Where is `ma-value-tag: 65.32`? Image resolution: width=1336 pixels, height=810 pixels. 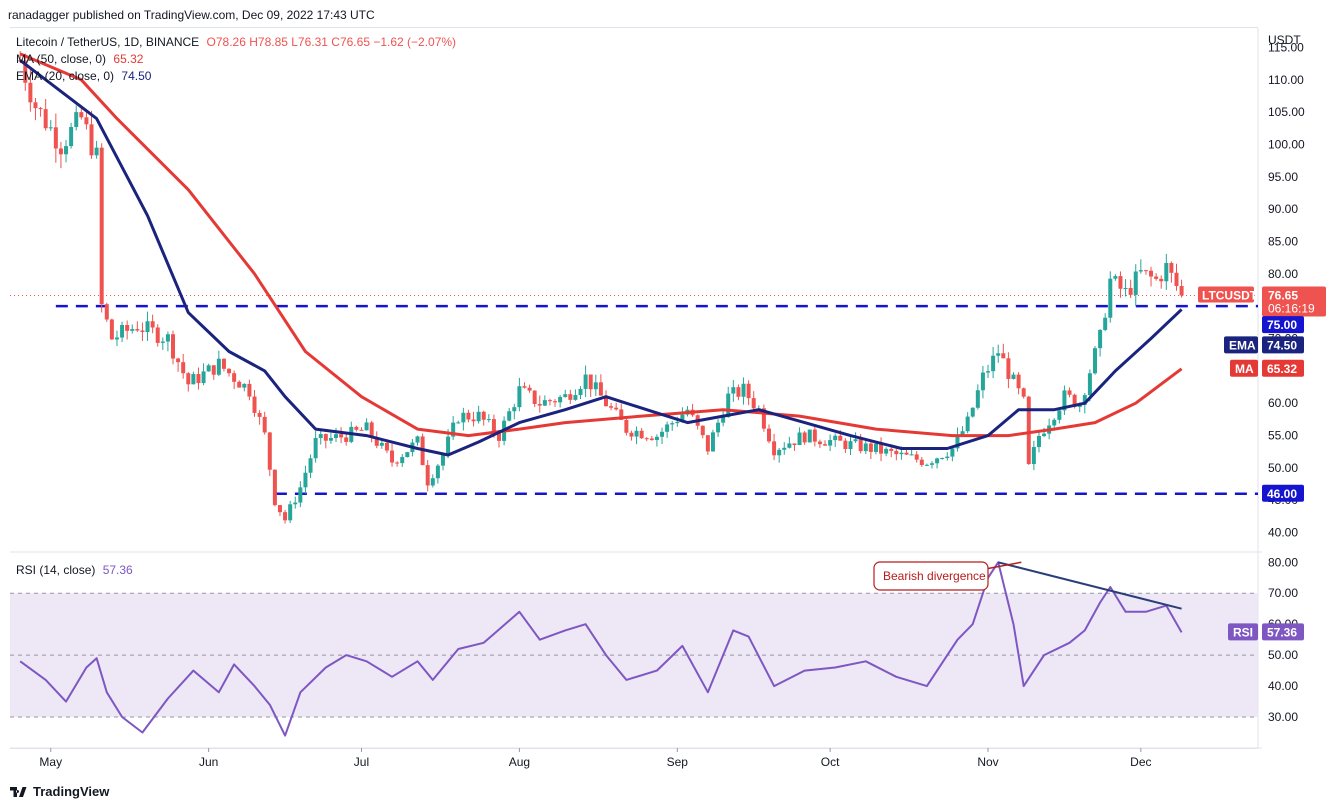 ma-value-tag: 65.32 is located at coordinates (1282, 369).